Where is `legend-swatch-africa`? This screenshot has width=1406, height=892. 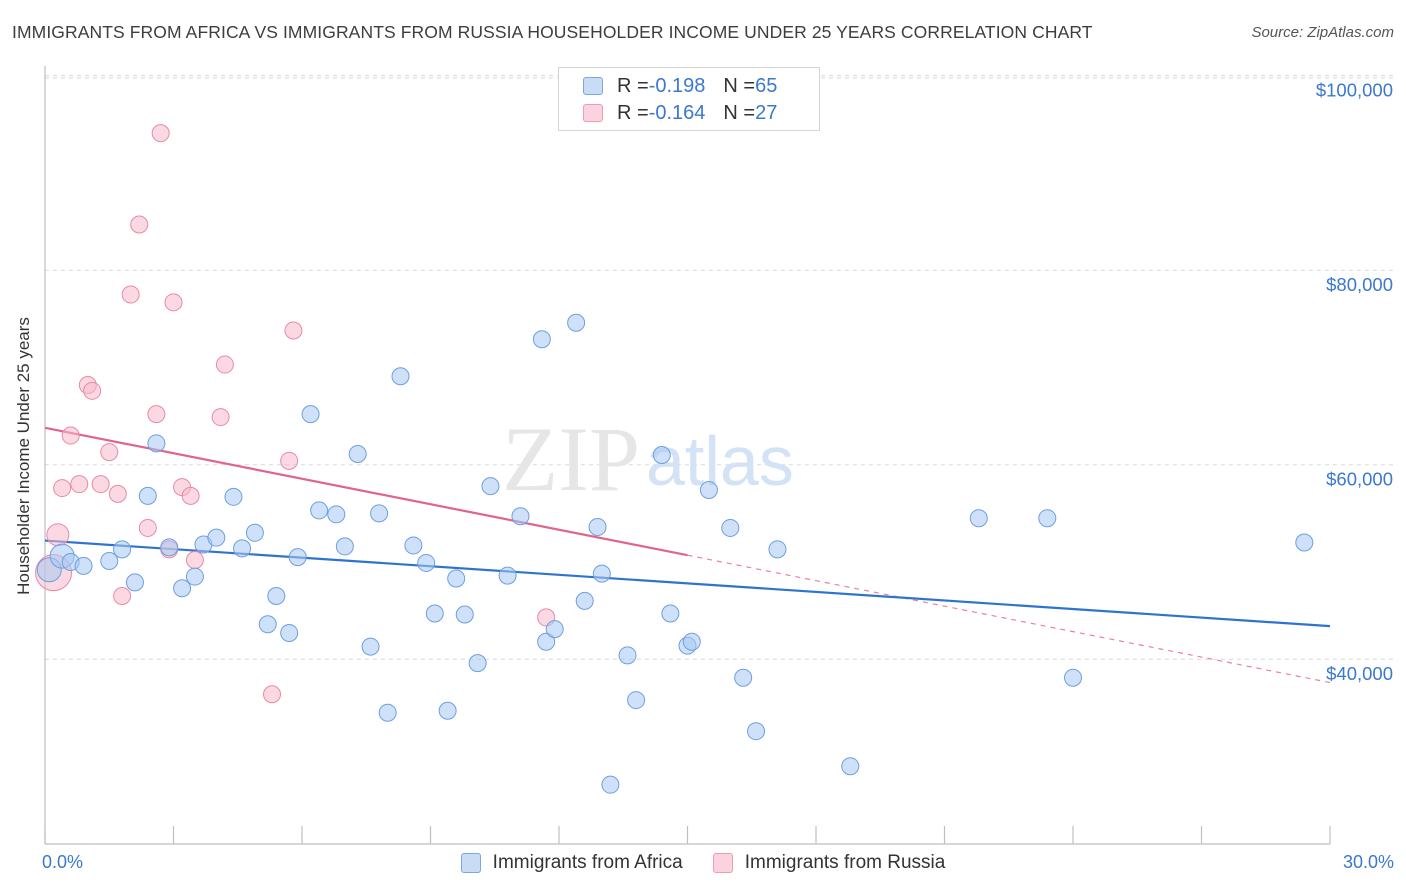 legend-swatch-africa is located at coordinates (470, 863).